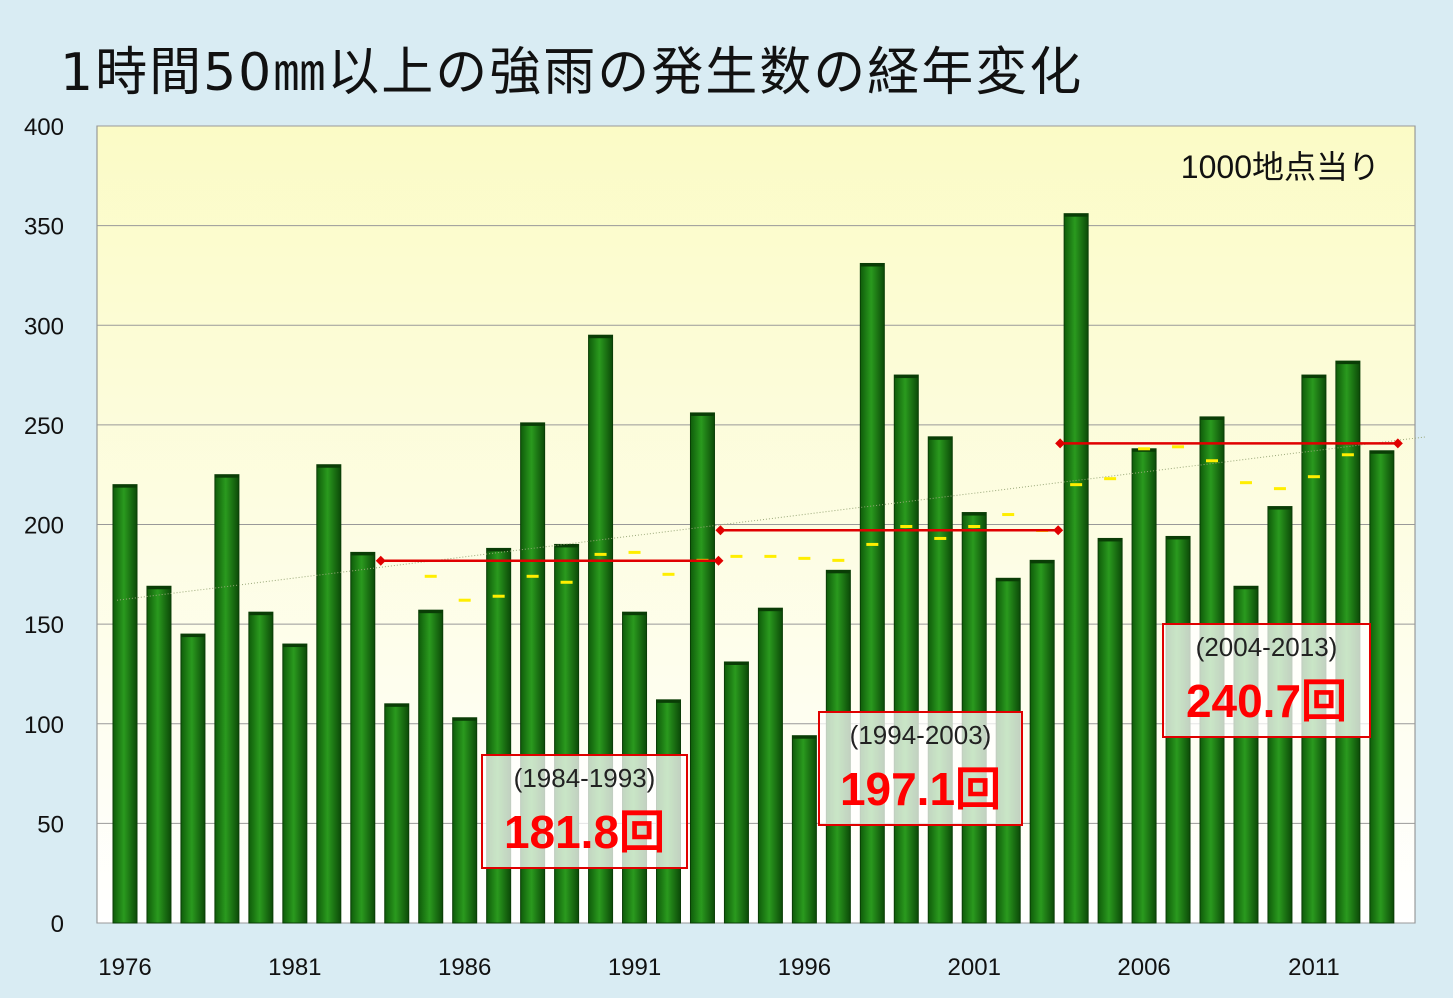 This screenshot has width=1453, height=998. I want to click on y-tick-label: 200, so click(44, 526).